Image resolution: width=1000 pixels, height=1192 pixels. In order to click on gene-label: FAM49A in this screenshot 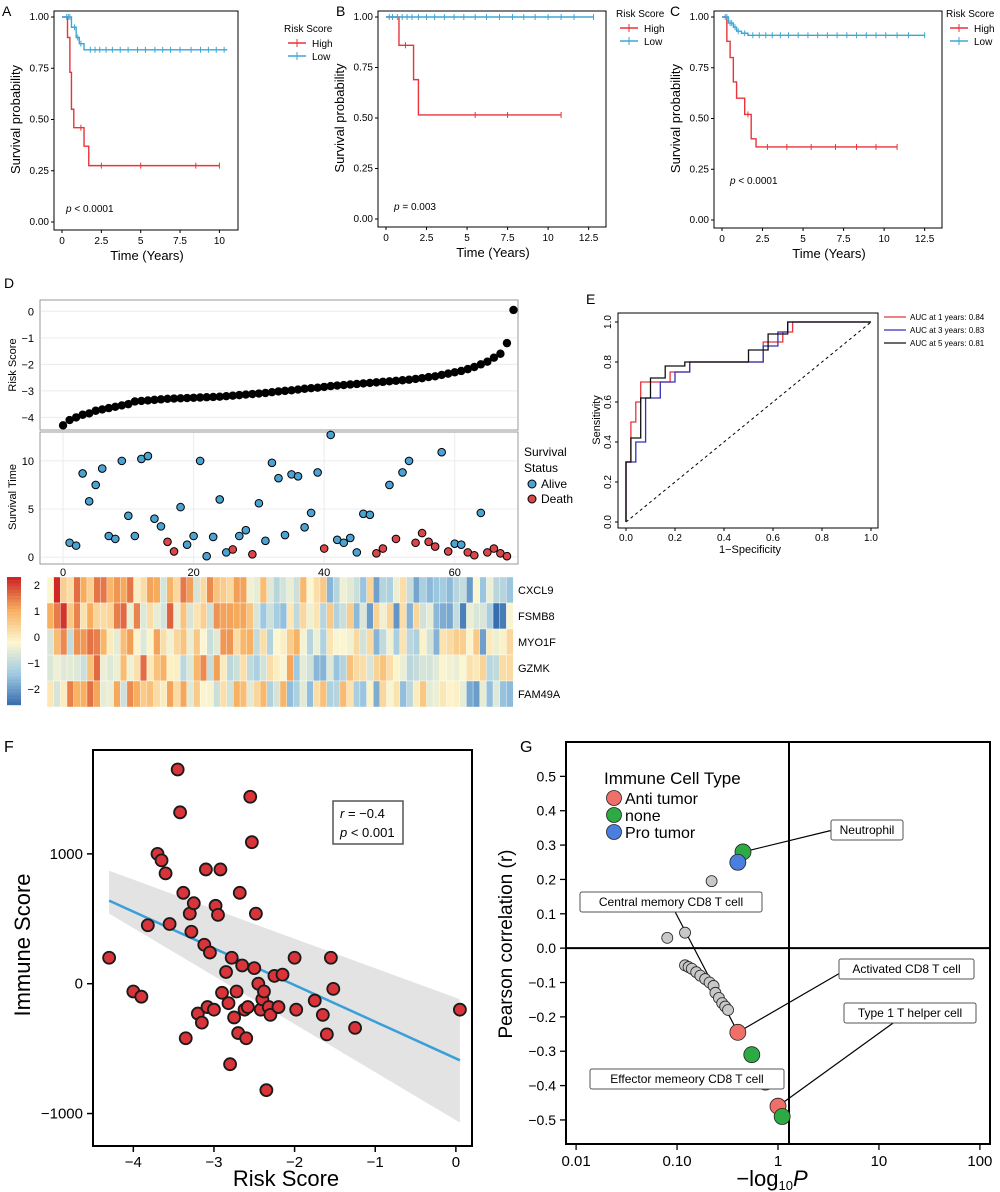, I will do `click(539, 695)`.